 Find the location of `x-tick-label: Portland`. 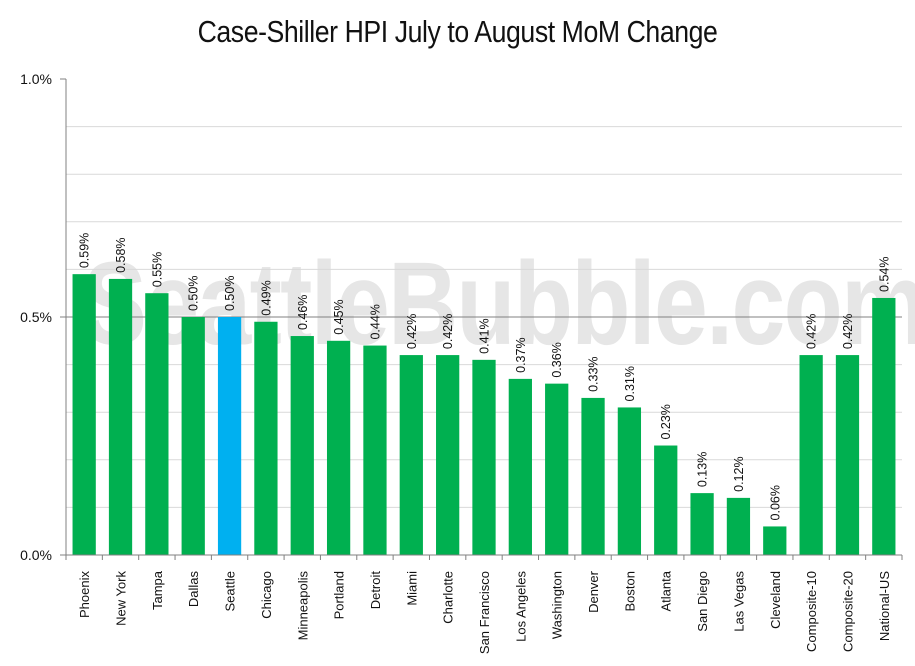

x-tick-label: Portland is located at coordinates (339, 595).